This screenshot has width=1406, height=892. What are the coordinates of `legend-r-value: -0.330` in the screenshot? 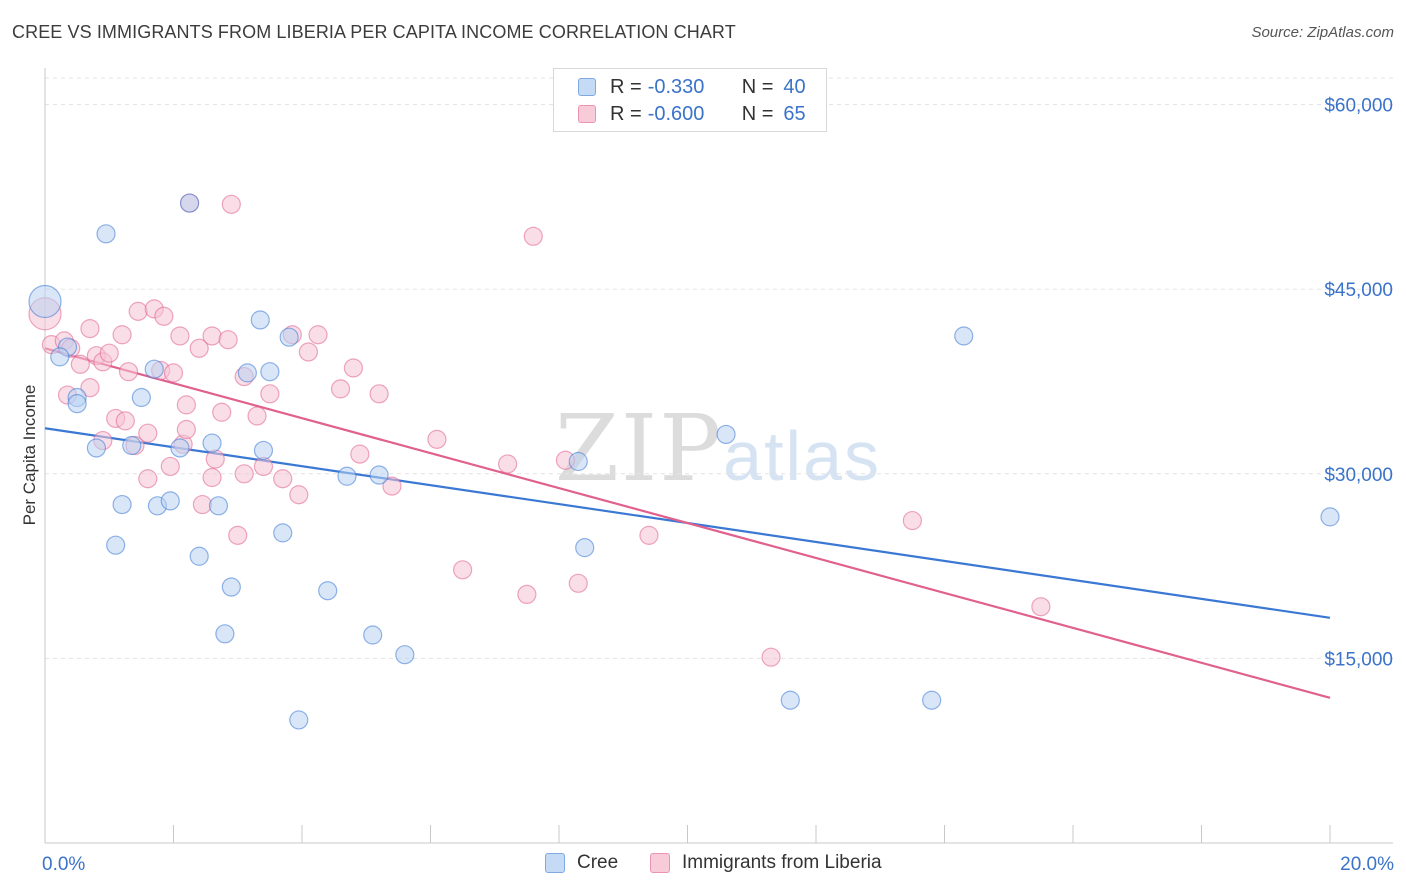 It's located at (676, 86).